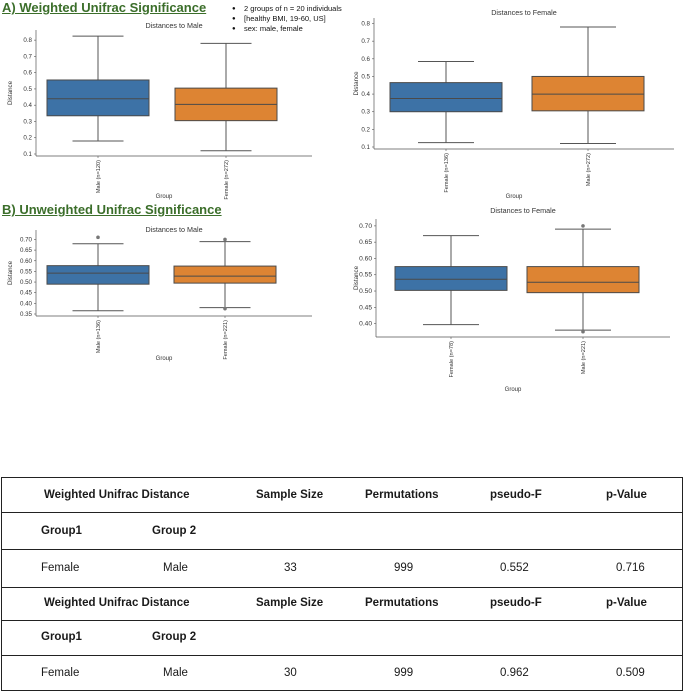  What do you see at coordinates (342, 672) in the screenshot?
I see `table-row: Female Male 30 999 0.962 0.509` at bounding box center [342, 672].